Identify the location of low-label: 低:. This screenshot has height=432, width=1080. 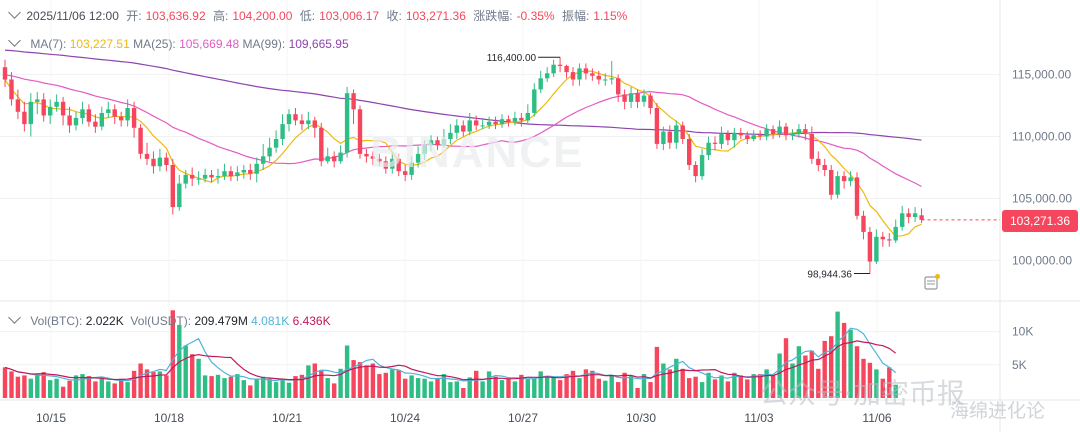
(307, 16).